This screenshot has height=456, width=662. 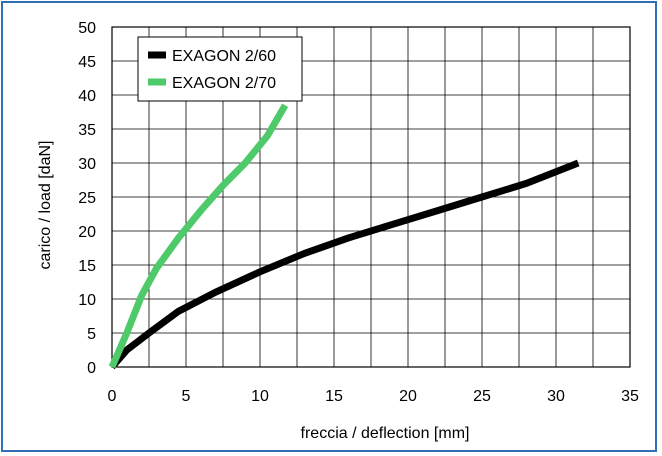 What do you see at coordinates (224, 83) in the screenshot?
I see `legend-label-exagon-2-70: EXAGON 2/70` at bounding box center [224, 83].